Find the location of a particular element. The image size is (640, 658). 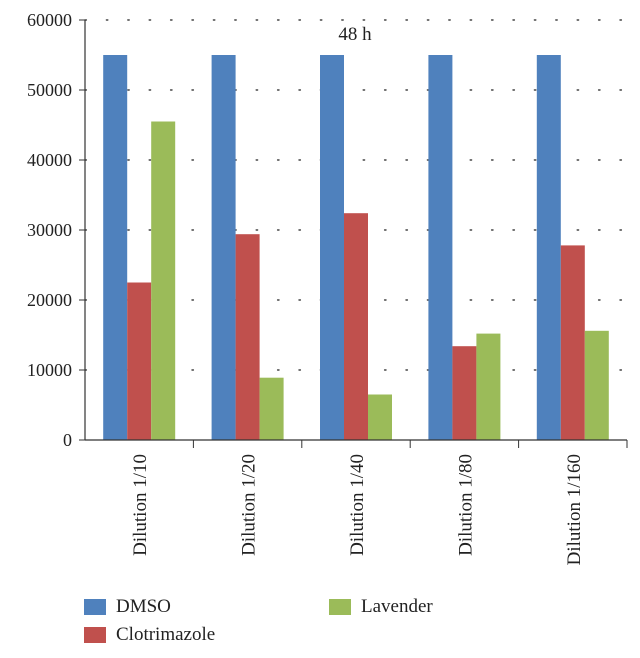

x-tick-label: Dilution 1/10 is located at coordinates (140, 505).